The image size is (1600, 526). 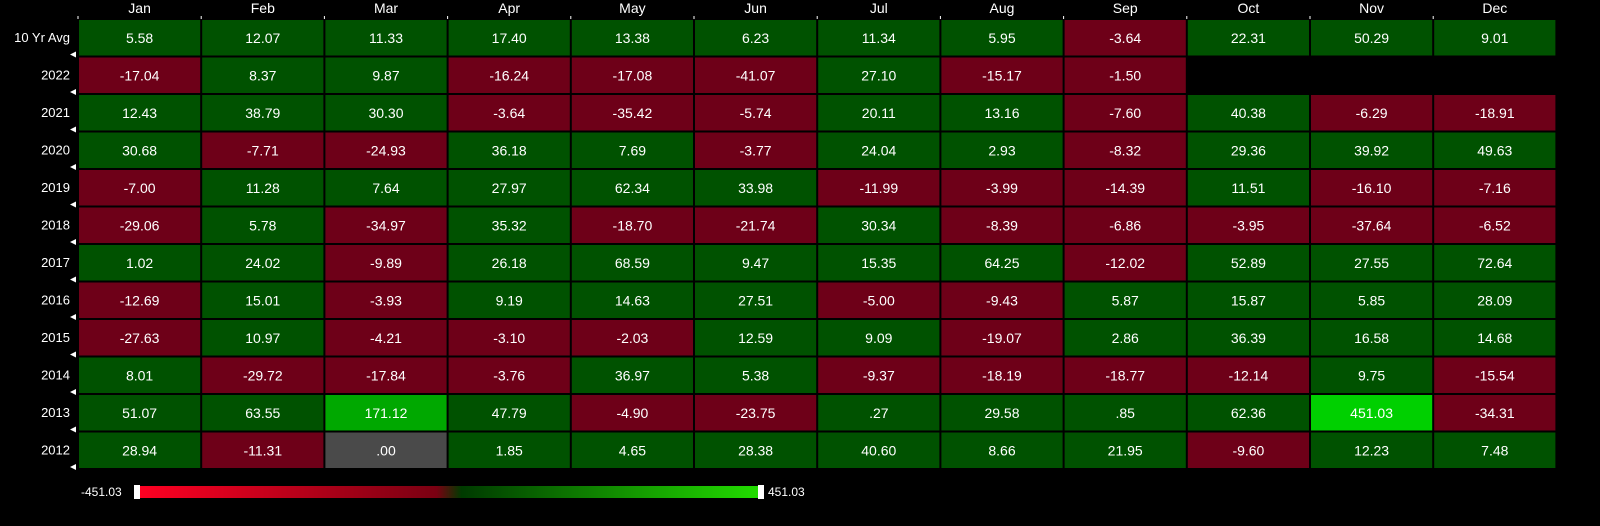 I want to click on cell-value: -6.52, so click(x=1495, y=226).